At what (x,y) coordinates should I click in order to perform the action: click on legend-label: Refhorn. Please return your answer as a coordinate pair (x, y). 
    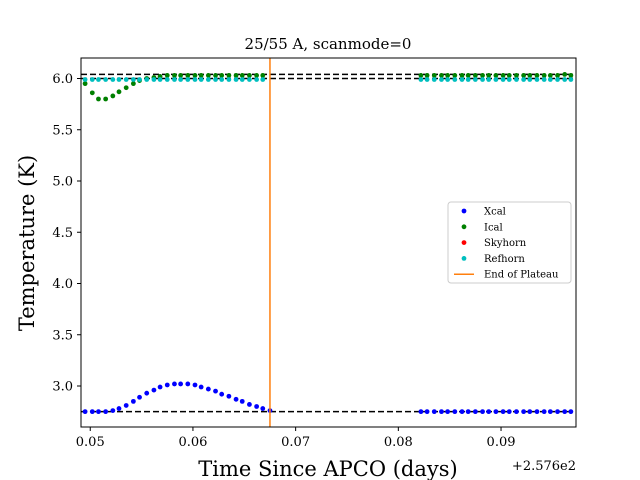
    Looking at the image, I should click on (504, 259).